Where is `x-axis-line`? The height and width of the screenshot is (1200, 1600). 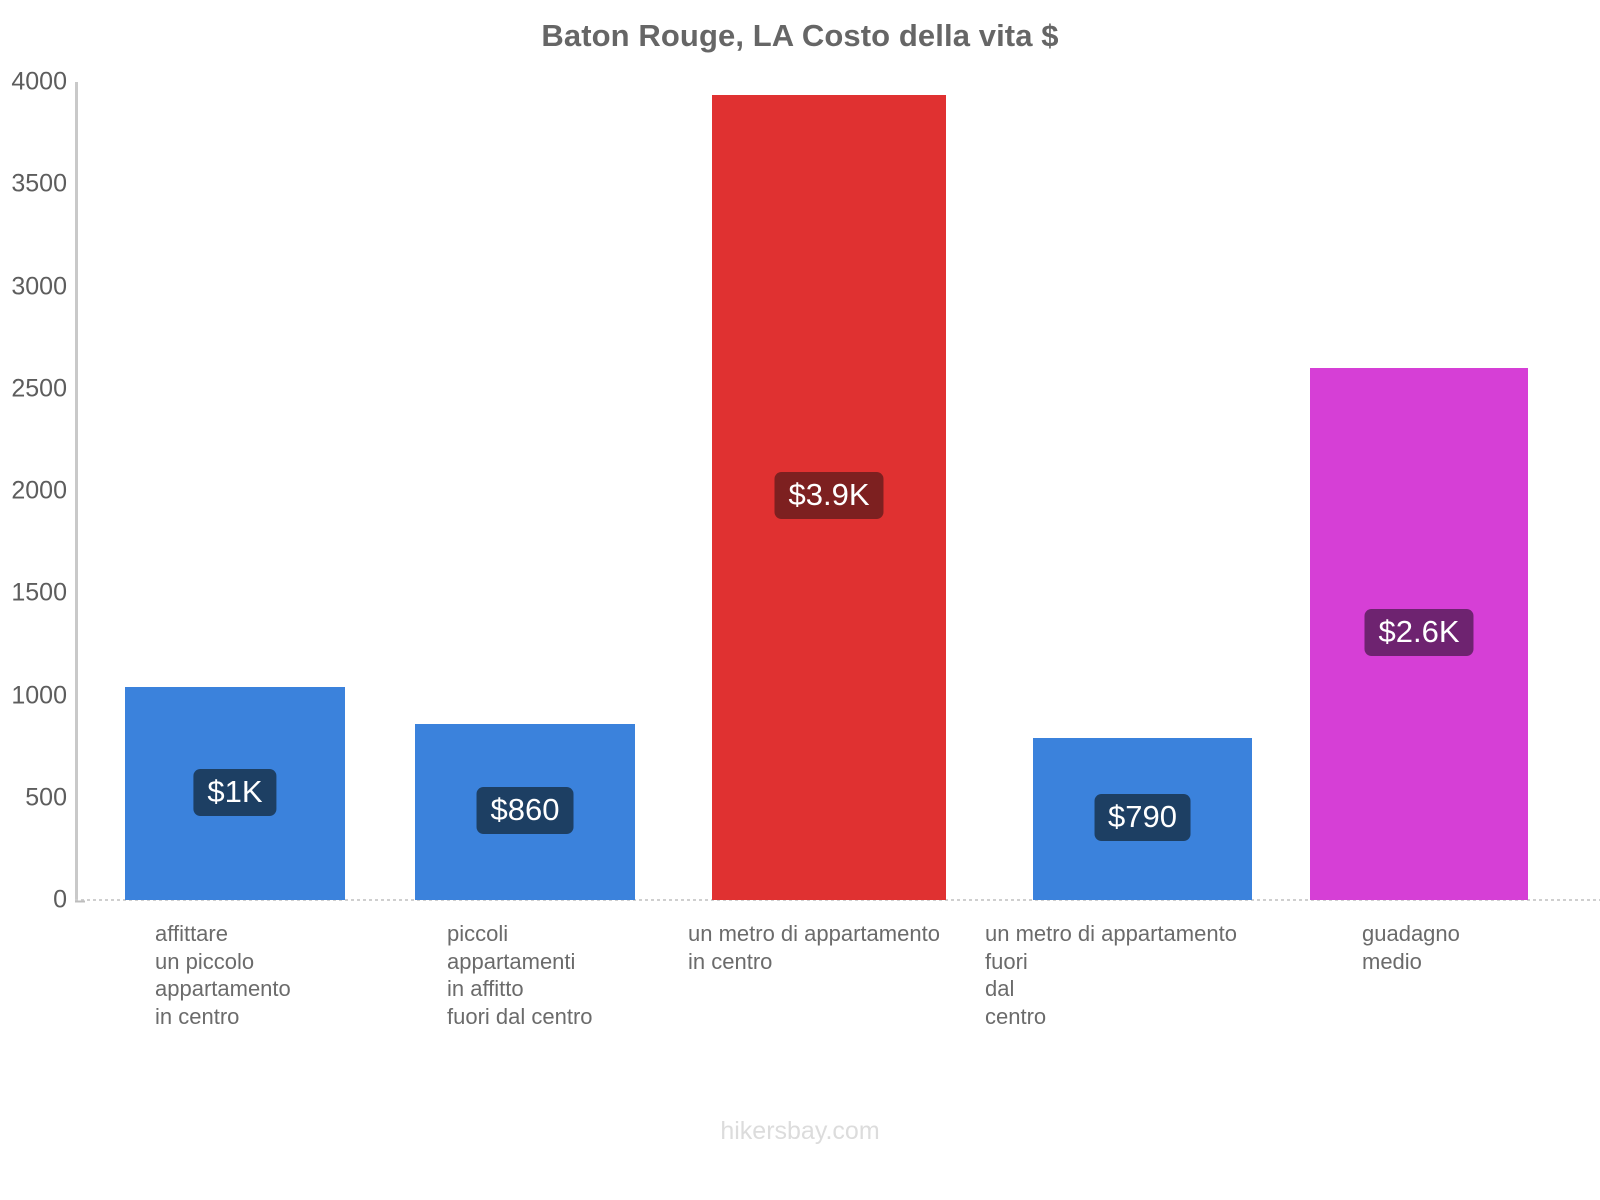 x-axis-line is located at coordinates (837, 900).